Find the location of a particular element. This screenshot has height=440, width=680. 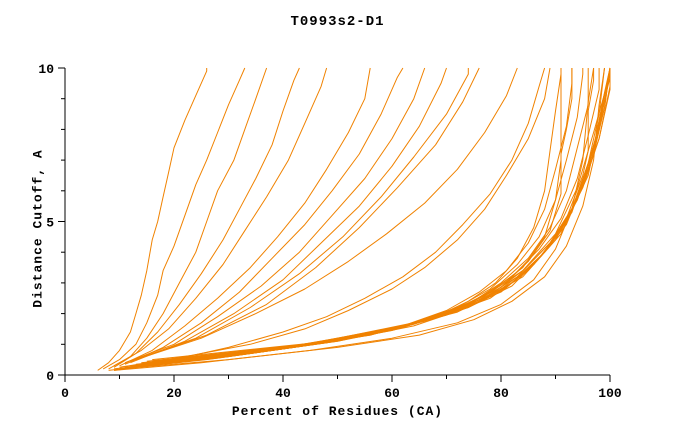

y-tick-label: 0 is located at coordinates (50, 376).